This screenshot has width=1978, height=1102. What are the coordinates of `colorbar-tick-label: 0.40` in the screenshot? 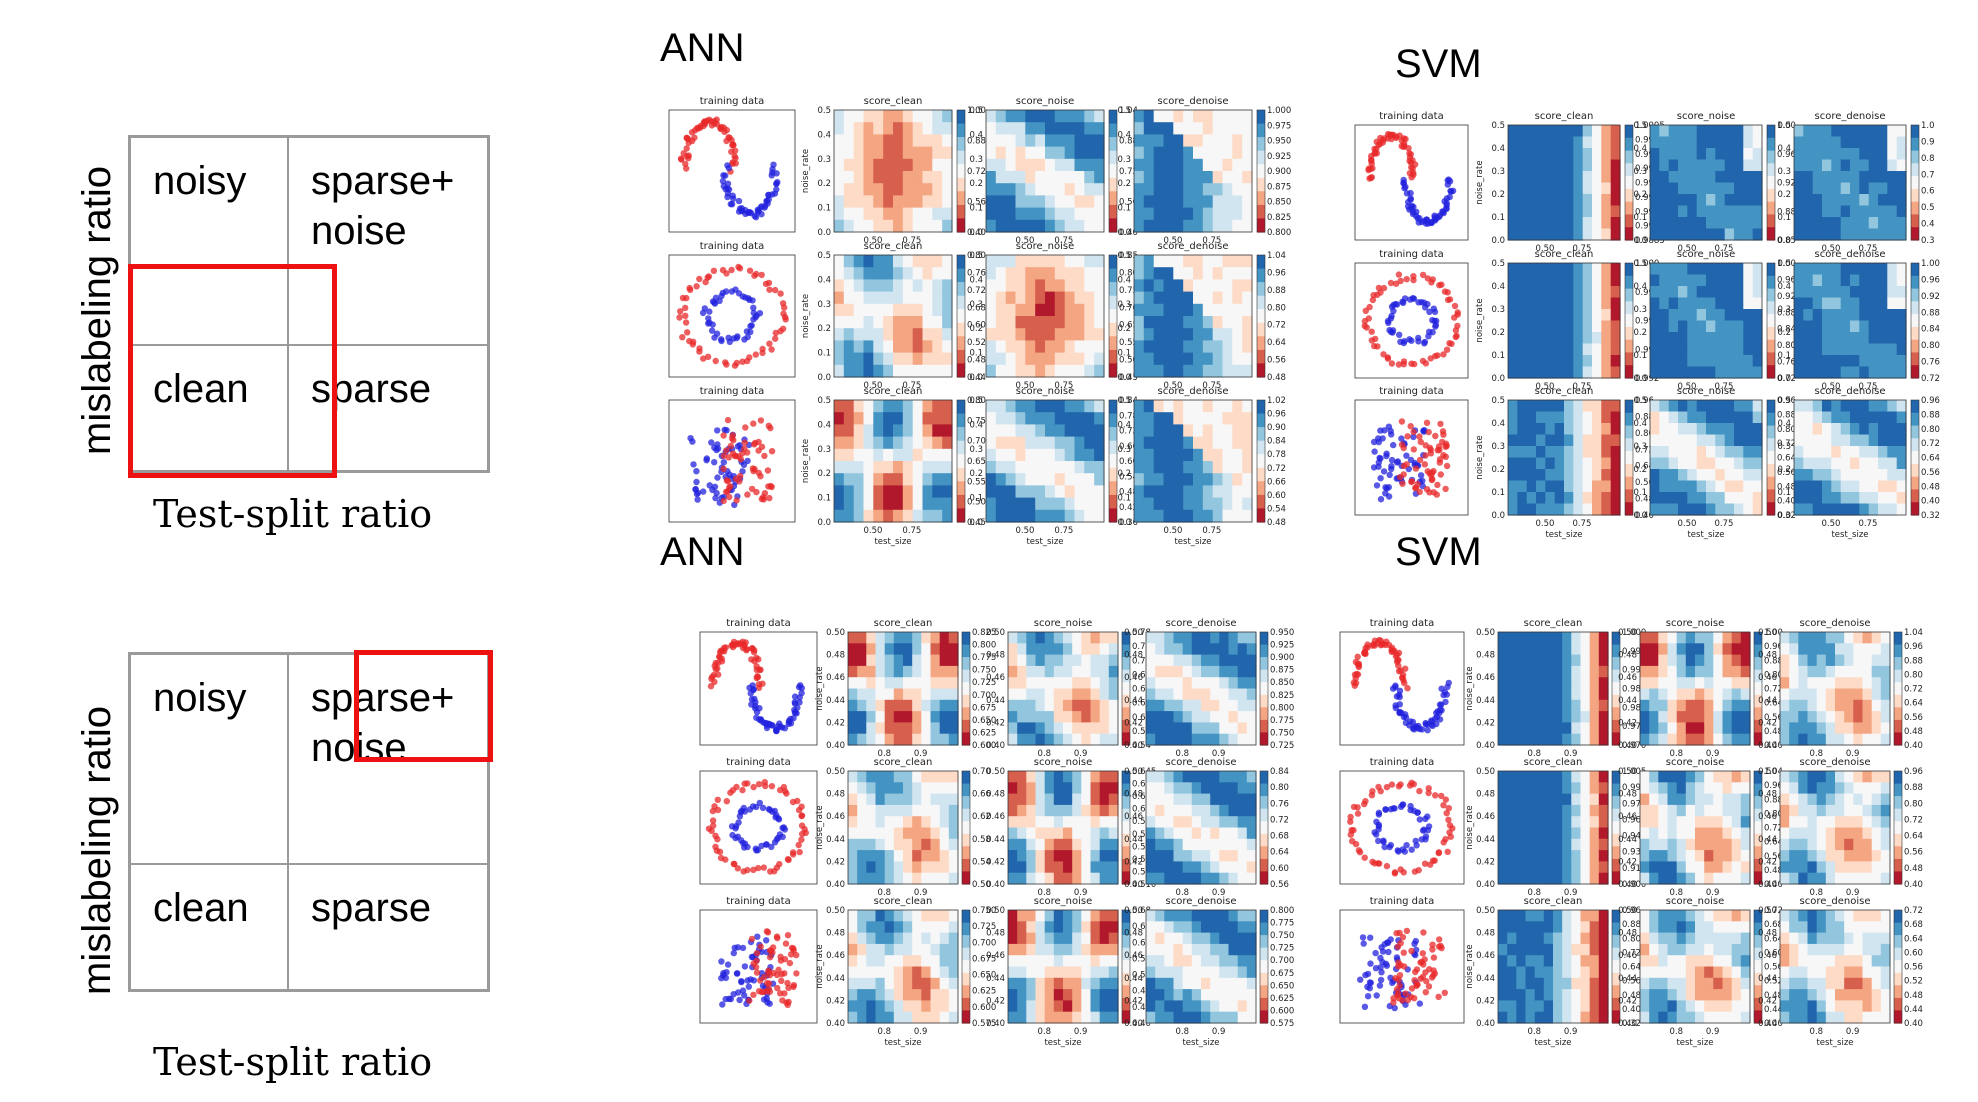 It's located at (1128, 233).